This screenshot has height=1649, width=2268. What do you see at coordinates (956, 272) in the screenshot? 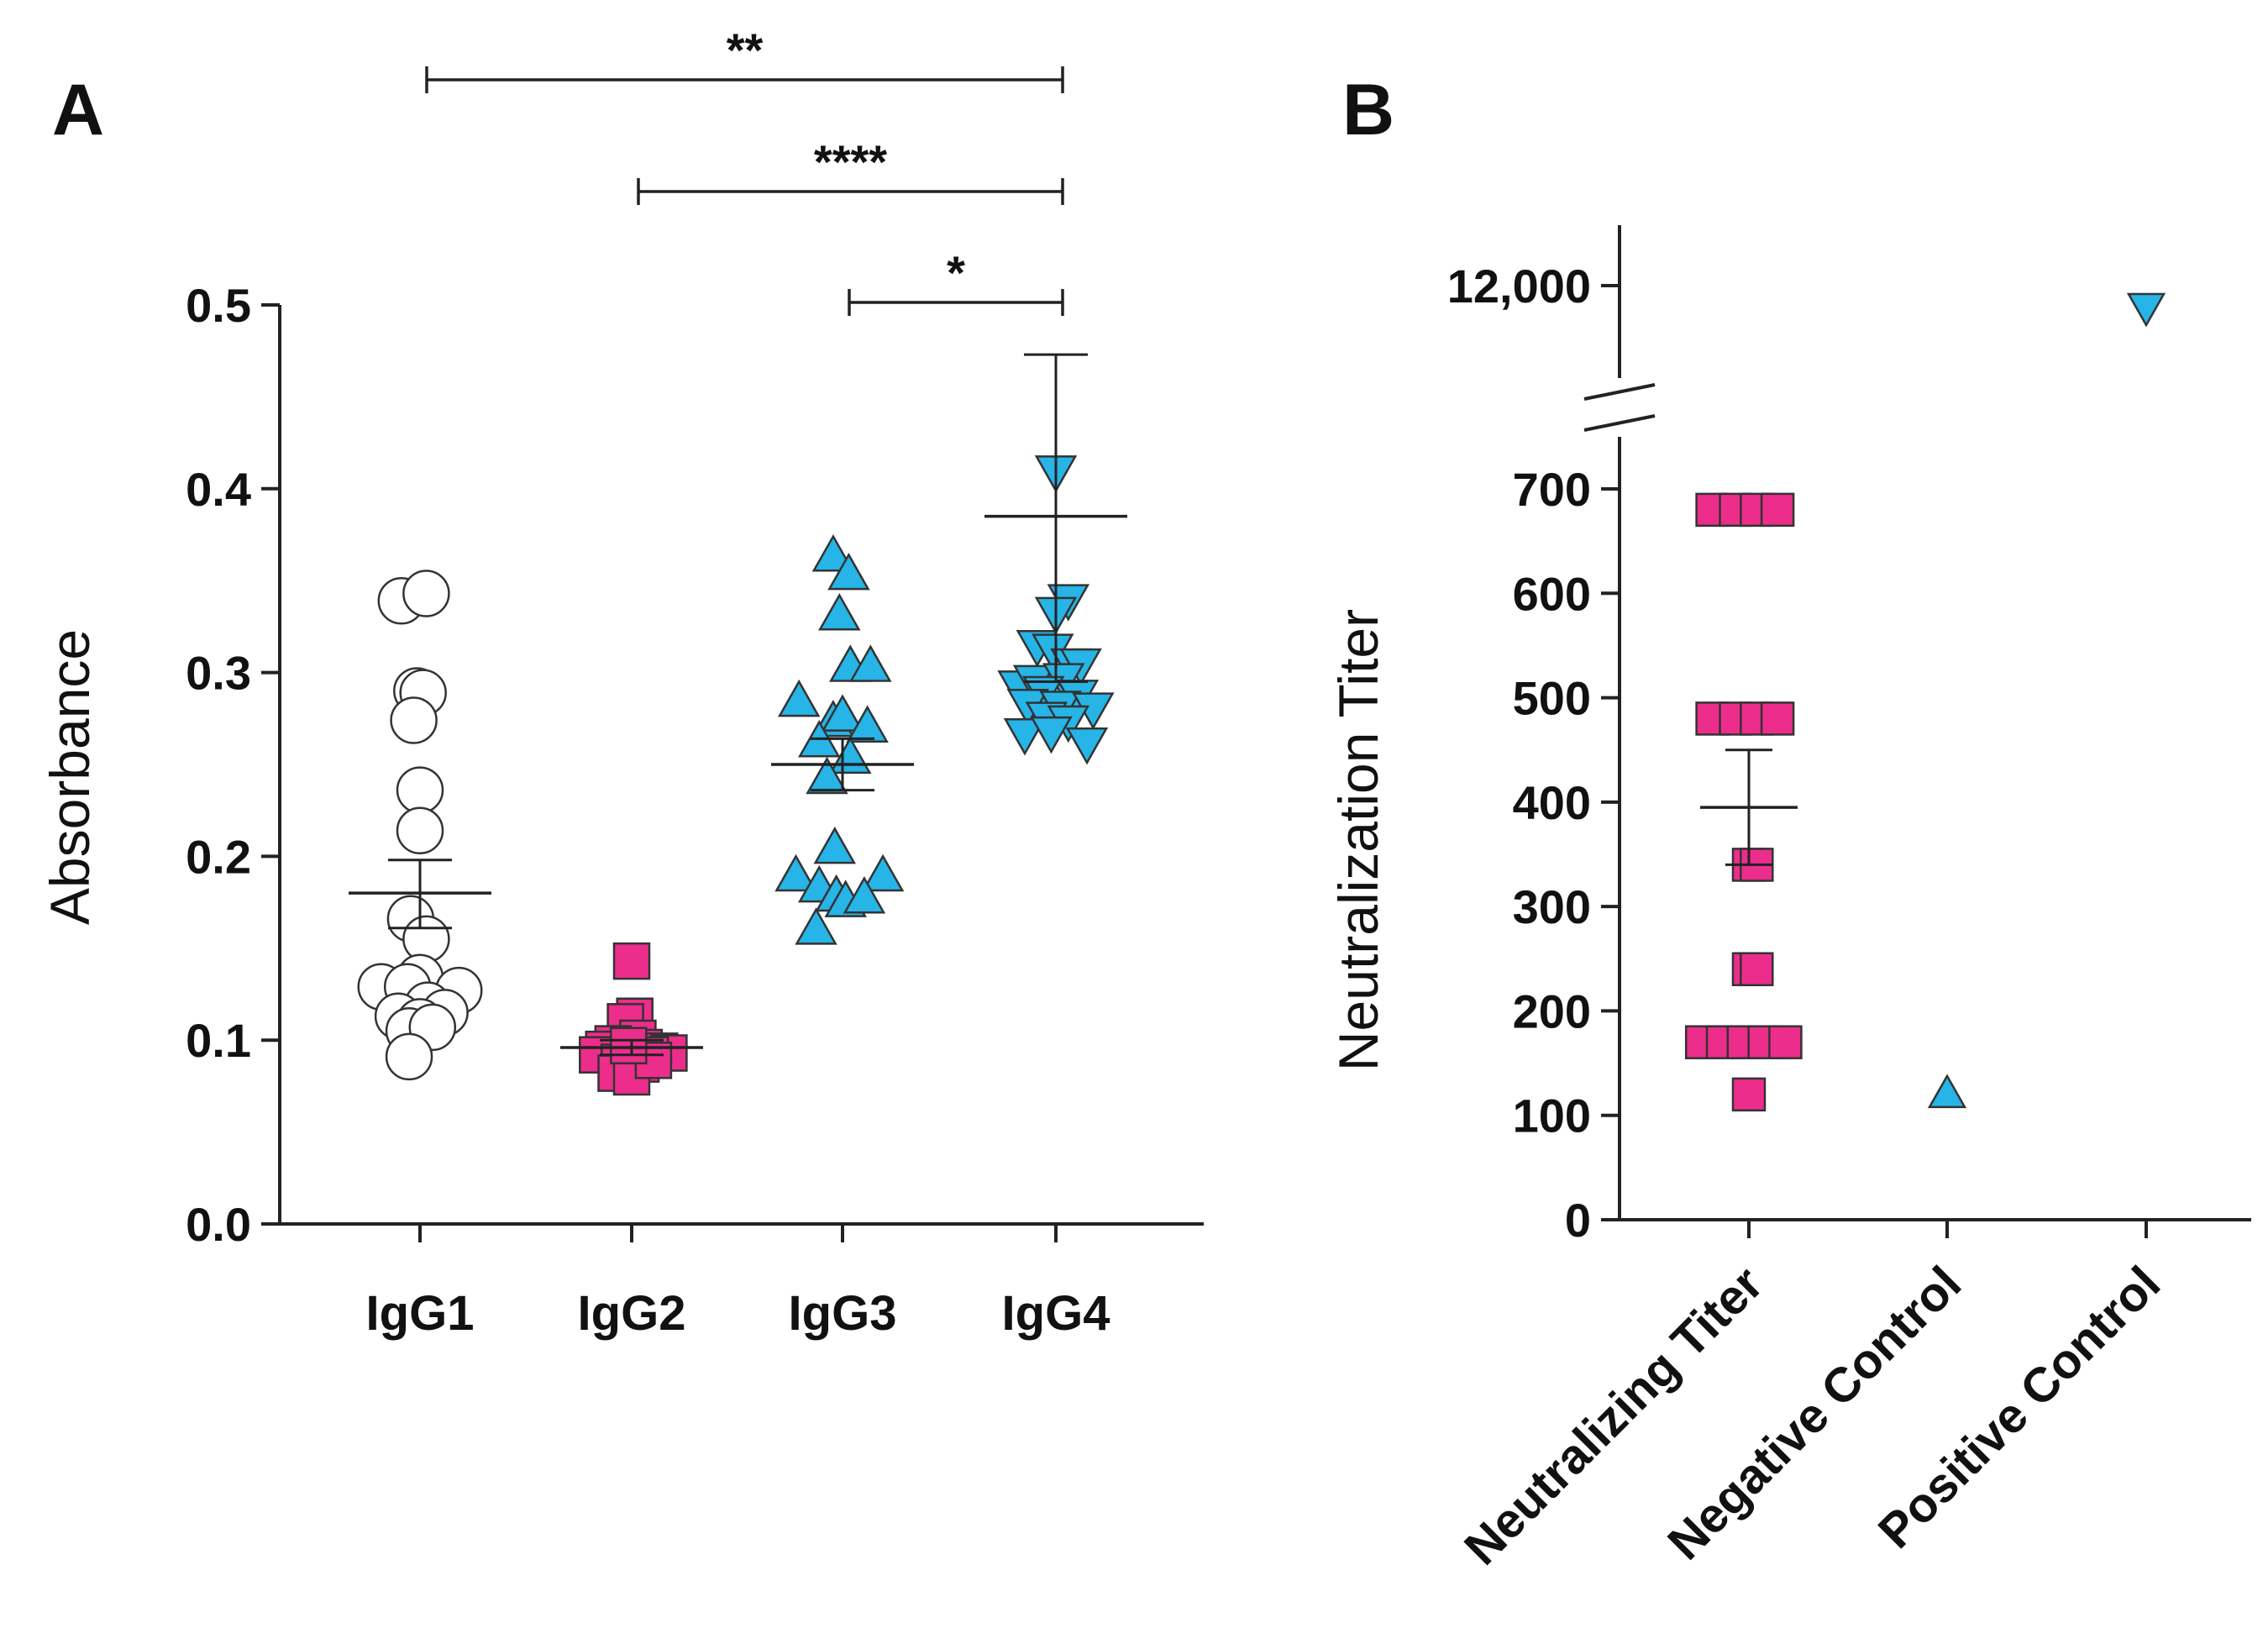
I see `significance-label: *` at bounding box center [956, 272].